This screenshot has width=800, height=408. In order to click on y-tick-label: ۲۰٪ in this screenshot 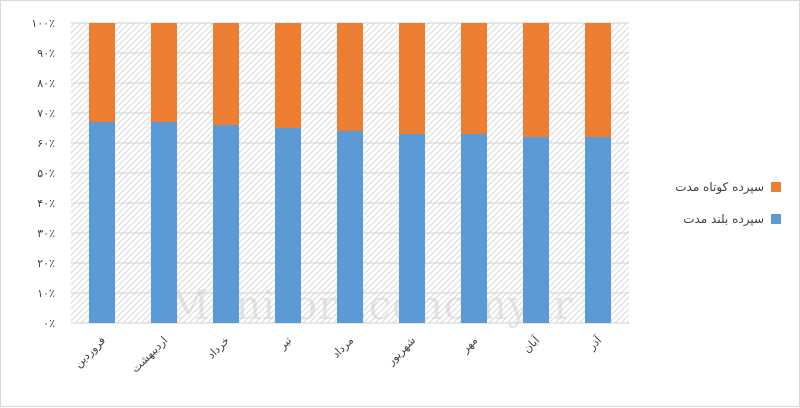, I will do `click(46, 263)`.